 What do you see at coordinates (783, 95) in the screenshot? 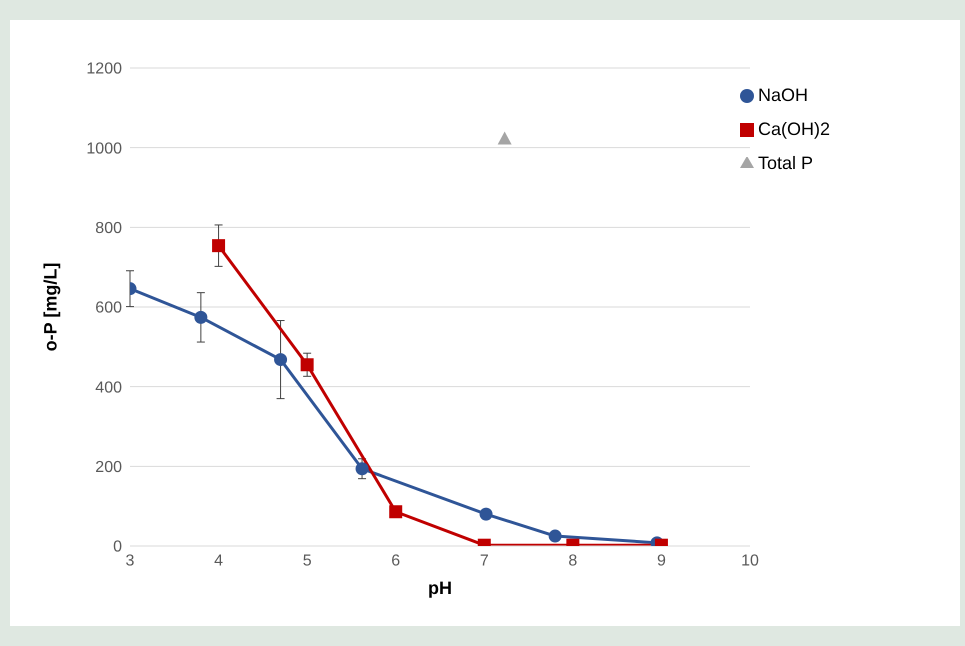
I see `legend-label: NaOH` at bounding box center [783, 95].